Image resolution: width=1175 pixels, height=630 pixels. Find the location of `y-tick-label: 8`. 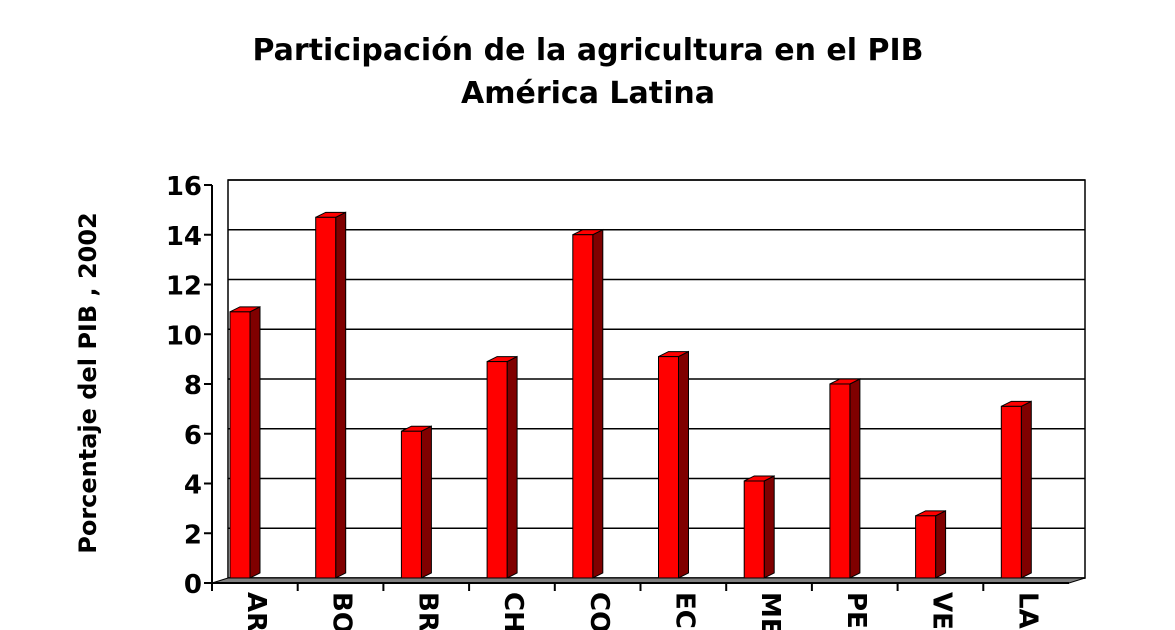

y-tick-label: 8 is located at coordinates (193, 386).